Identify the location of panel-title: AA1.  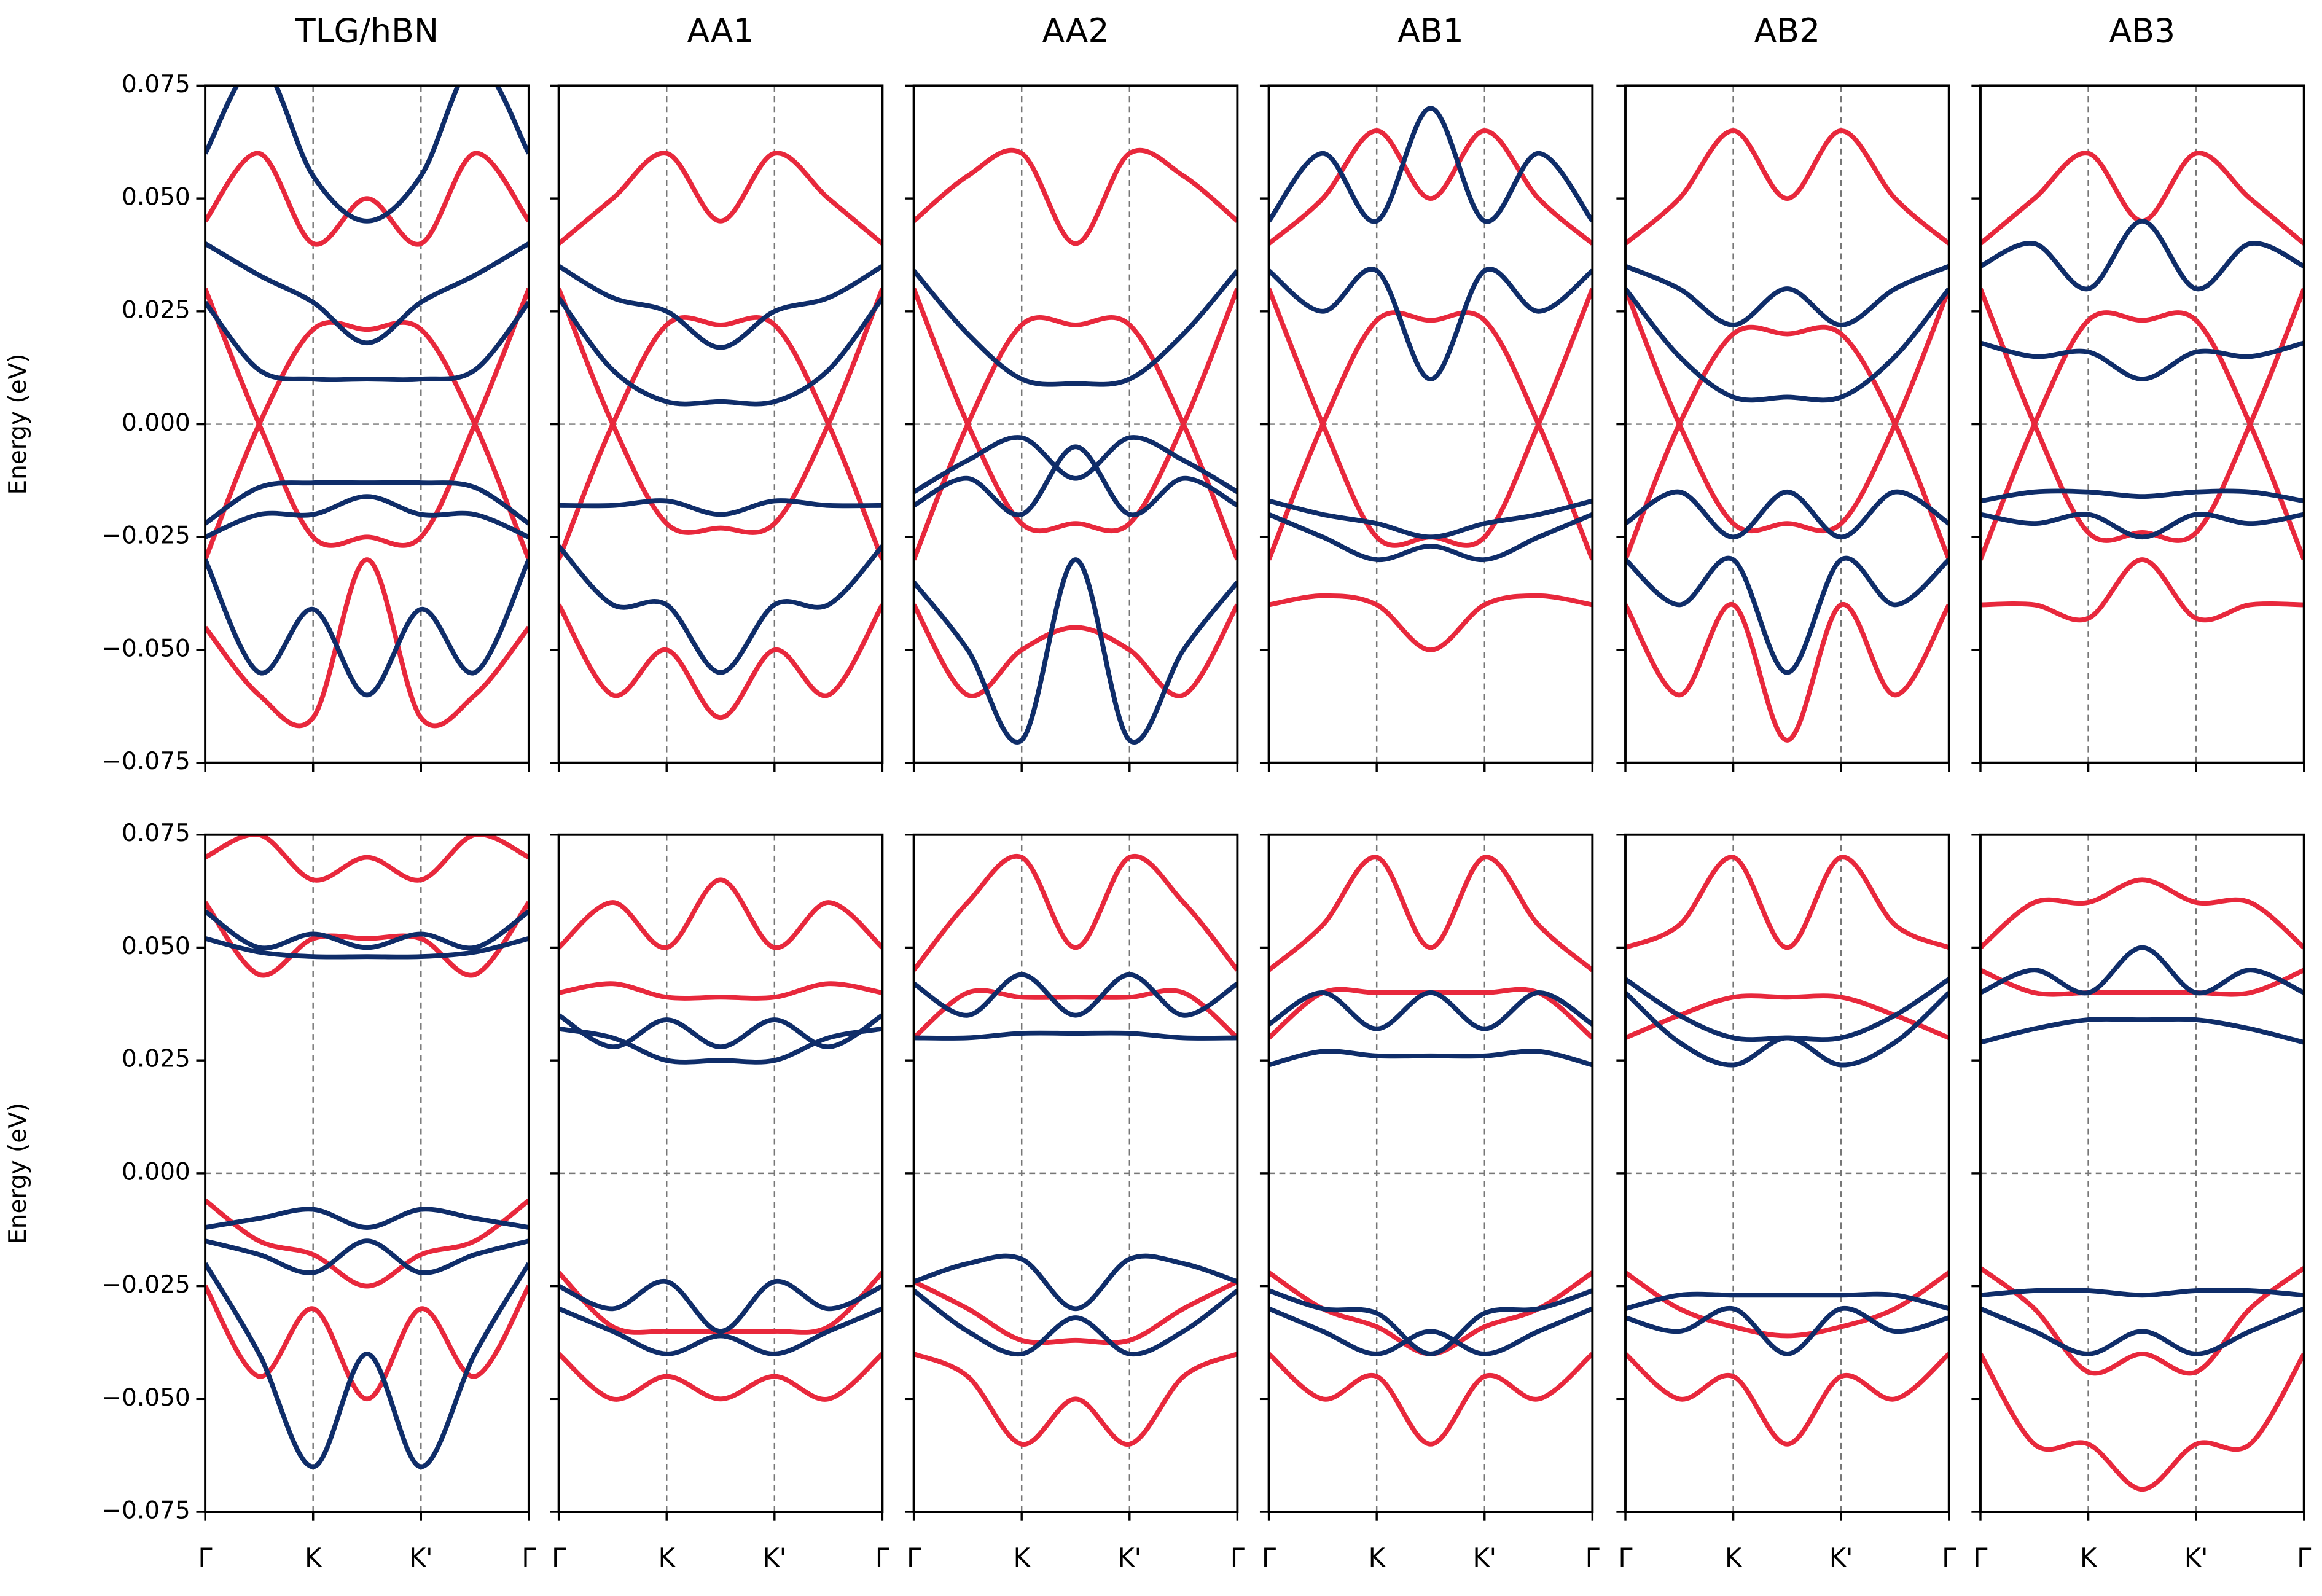
(721, 31).